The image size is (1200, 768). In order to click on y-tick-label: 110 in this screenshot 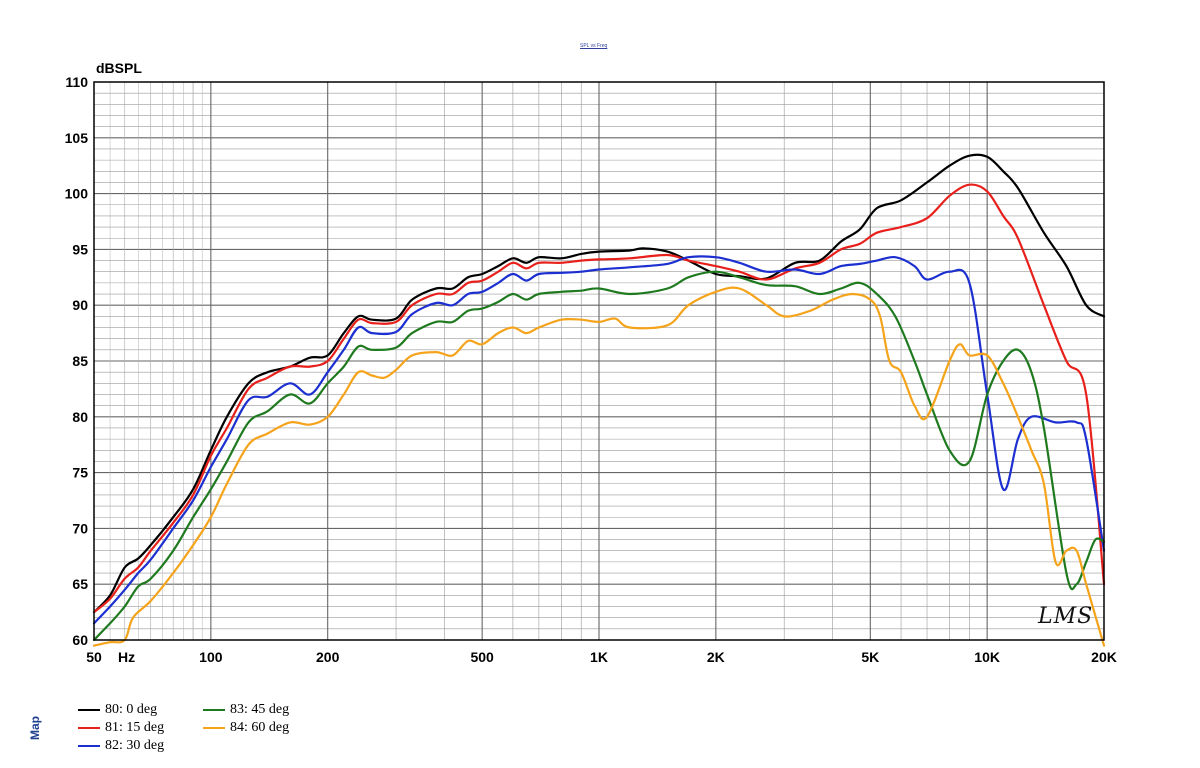, I will do `click(76, 82)`.